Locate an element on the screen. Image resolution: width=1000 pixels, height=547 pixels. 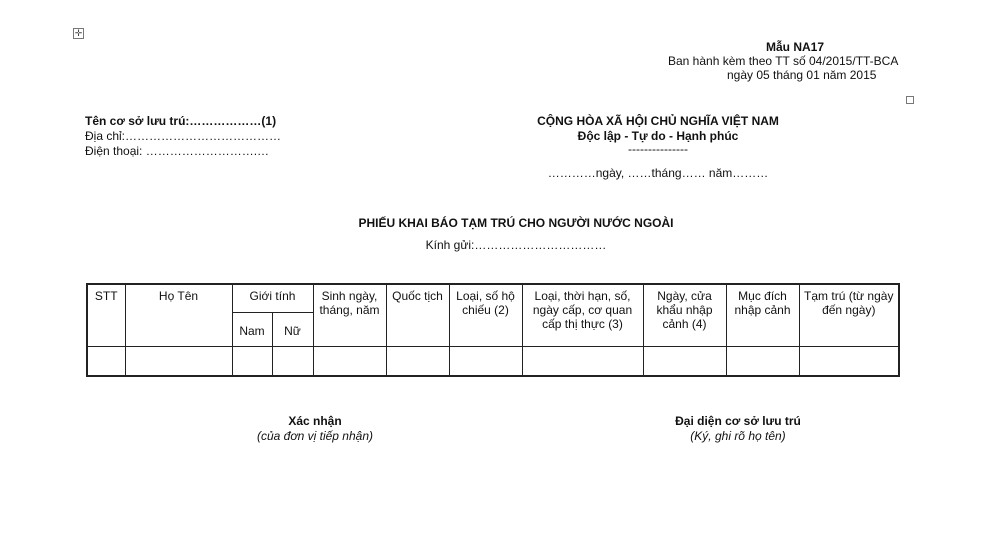
table-resize-handle-icon is located at coordinates (910, 100).